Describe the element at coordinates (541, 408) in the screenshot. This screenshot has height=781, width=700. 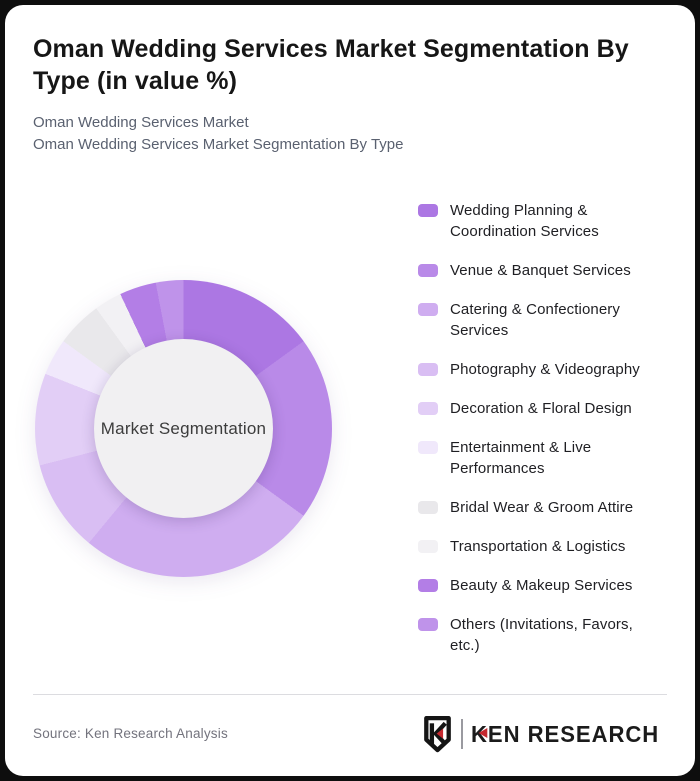
I see `legend-label: Decoration & Floral Design` at that location.